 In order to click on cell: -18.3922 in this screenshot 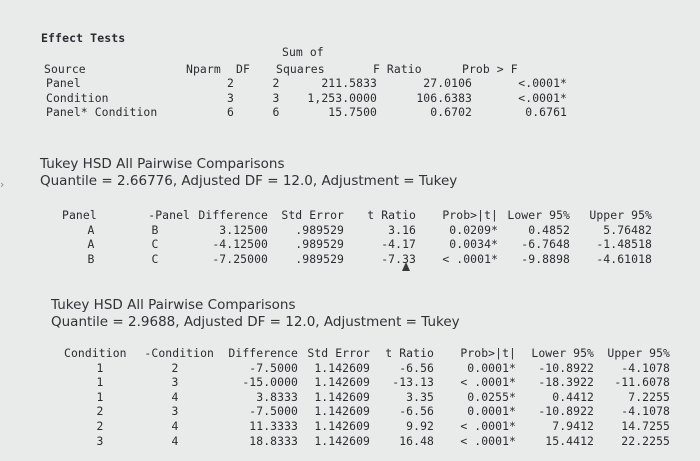, I will do `click(566, 382)`.